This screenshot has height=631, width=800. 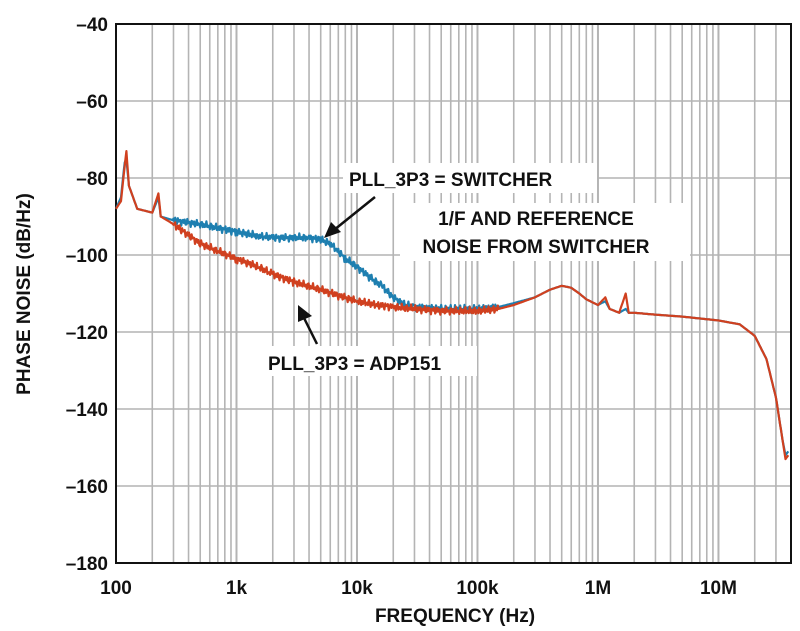 I want to click on y-tick-label: –60, so click(x=92, y=102).